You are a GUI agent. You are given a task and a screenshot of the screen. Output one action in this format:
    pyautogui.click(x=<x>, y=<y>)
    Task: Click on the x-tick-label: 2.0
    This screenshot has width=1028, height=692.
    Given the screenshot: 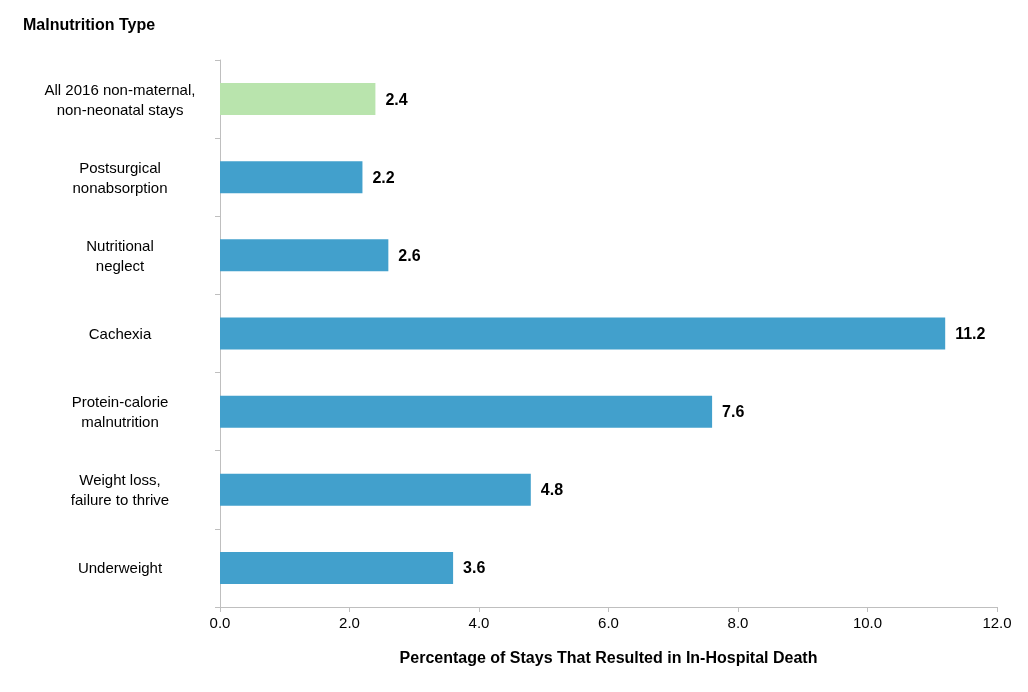 What is the action you would take?
    pyautogui.click(x=349, y=622)
    